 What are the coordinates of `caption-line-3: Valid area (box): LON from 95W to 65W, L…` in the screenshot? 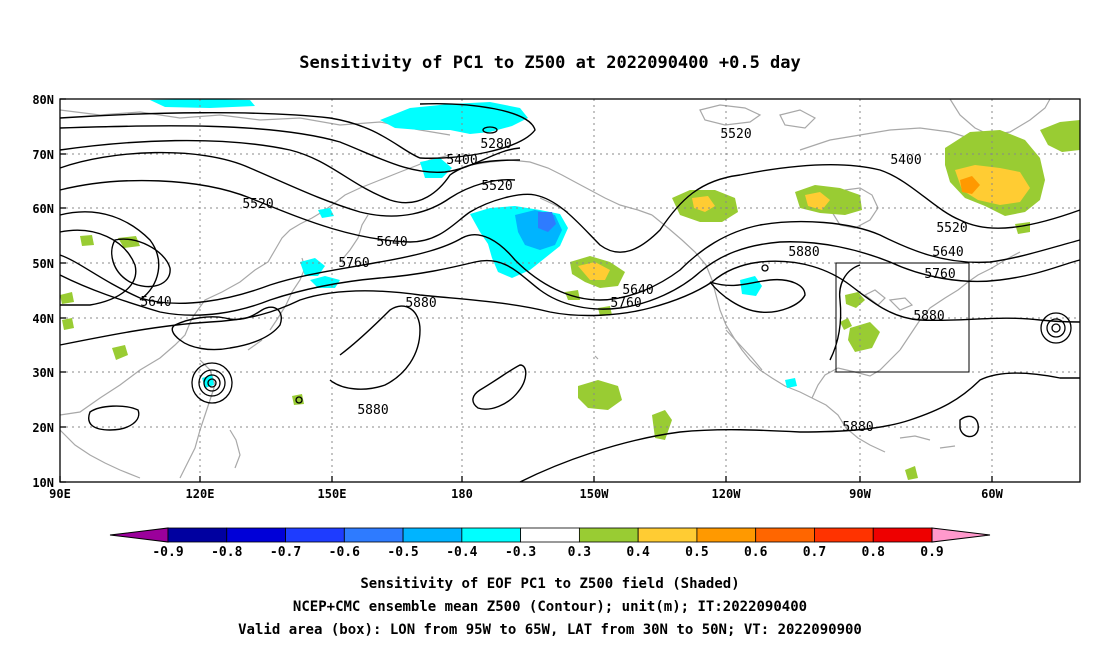 It's located at (550, 630).